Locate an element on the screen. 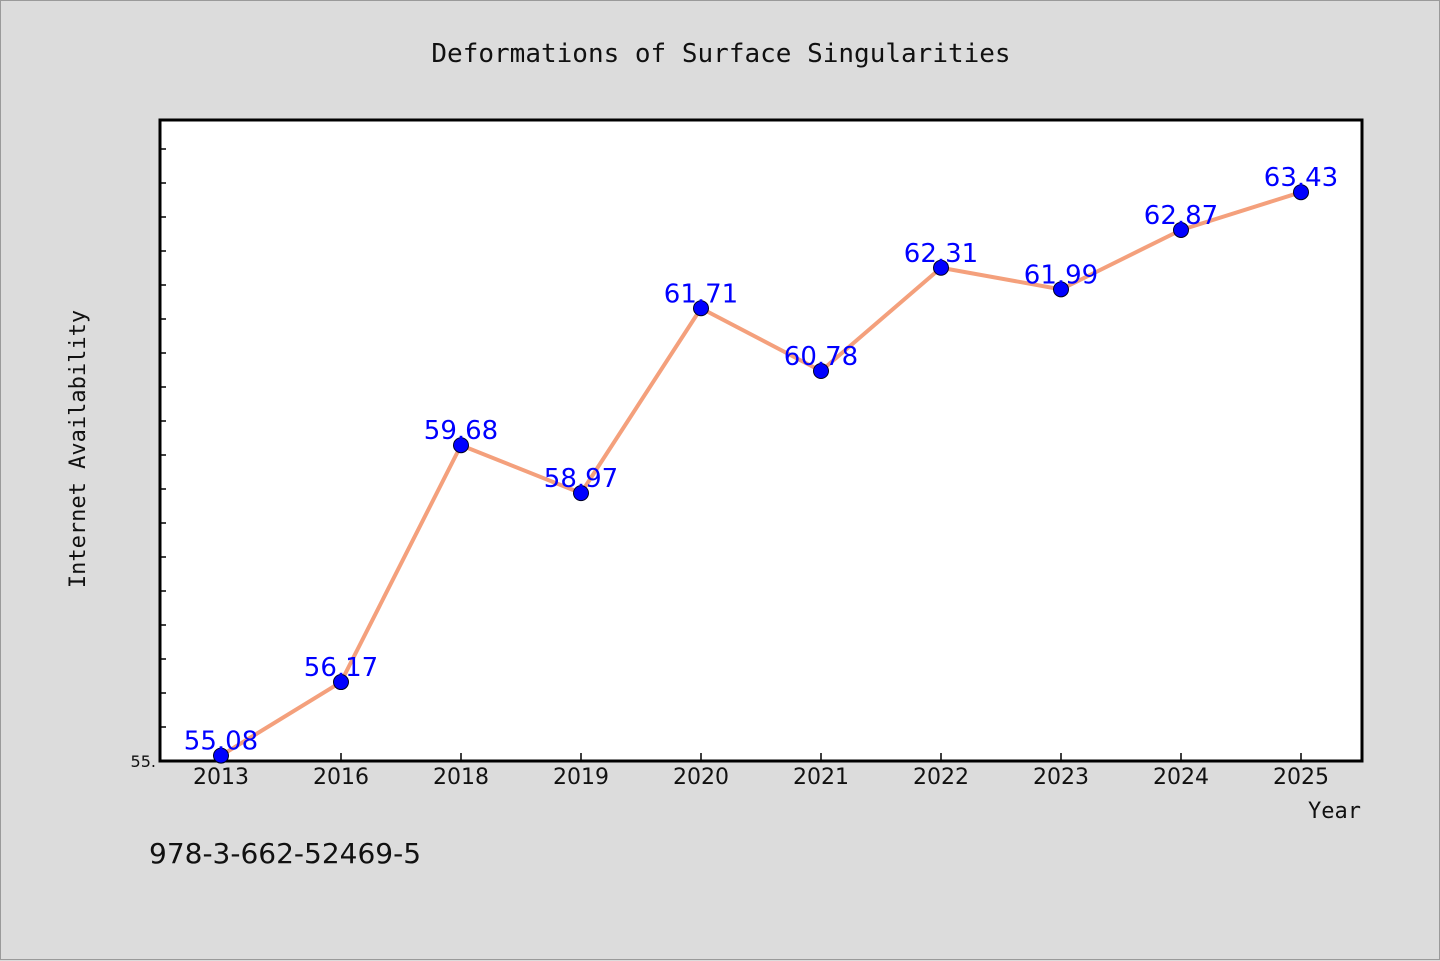 This screenshot has height=961, width=1440. data-point-label: 56.17 is located at coordinates (341, 668).